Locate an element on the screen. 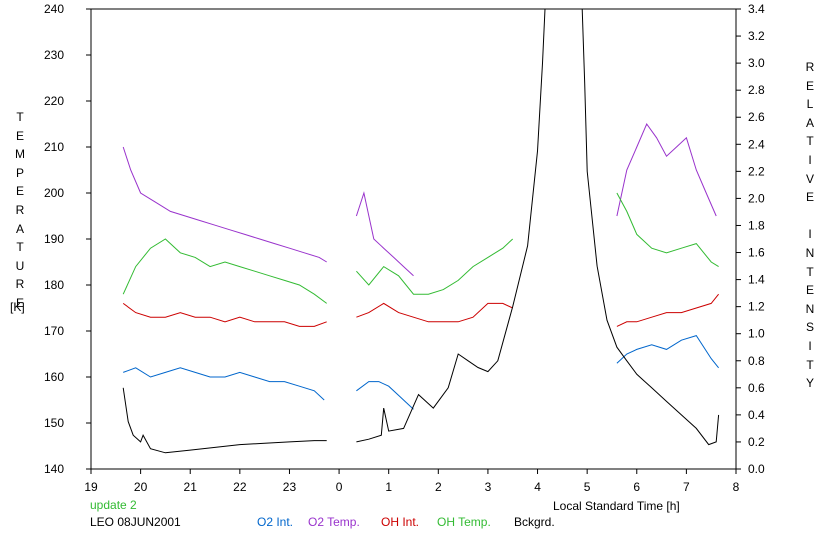 The image size is (828, 535). y-left-tick-label: 200 is located at coordinates (54, 193).